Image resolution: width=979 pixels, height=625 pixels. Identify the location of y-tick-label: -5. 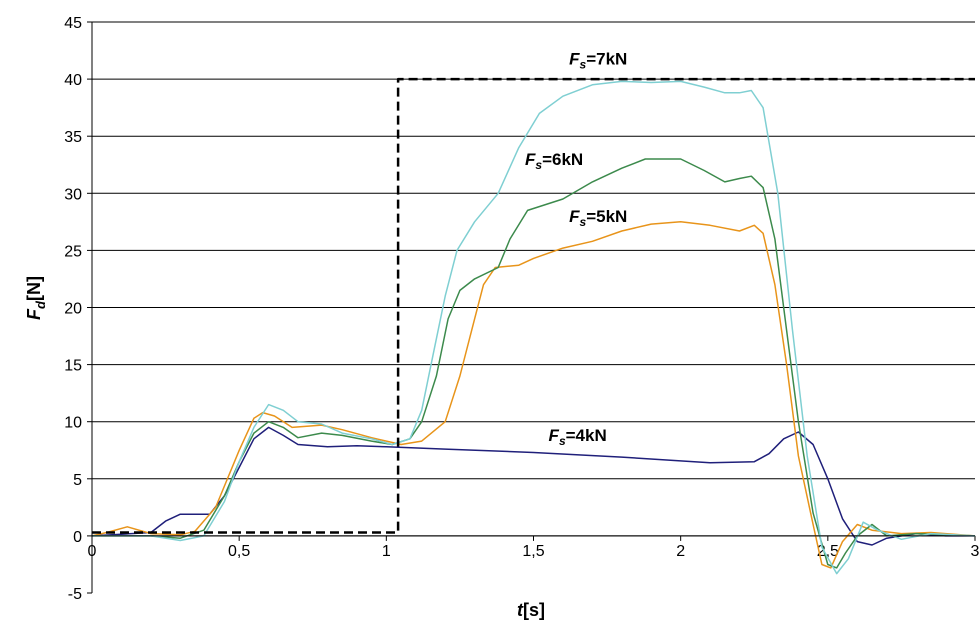
(75, 594).